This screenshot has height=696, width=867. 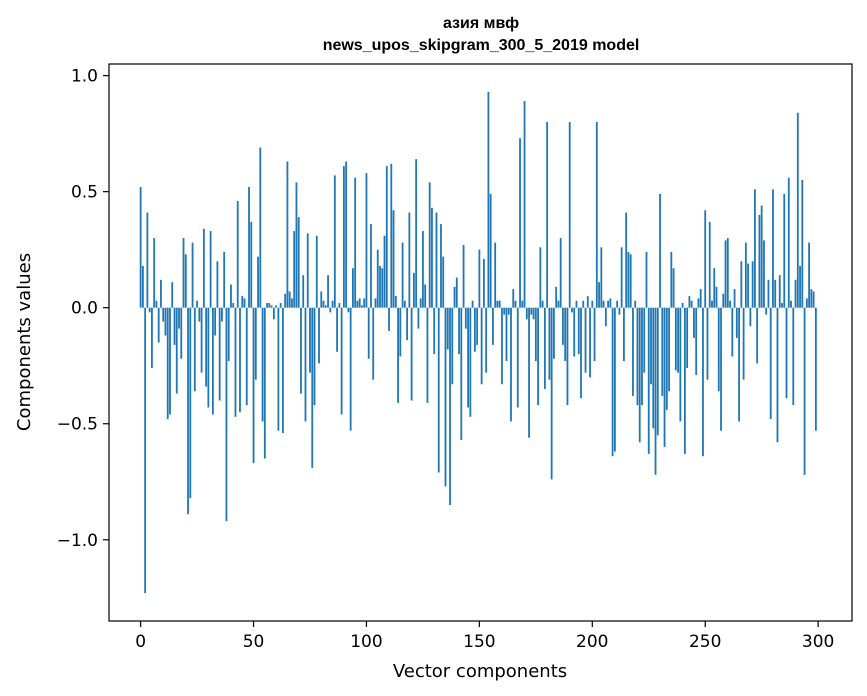 What do you see at coordinates (84, 77) in the screenshot?
I see `y-tick-label: 1.0` at bounding box center [84, 77].